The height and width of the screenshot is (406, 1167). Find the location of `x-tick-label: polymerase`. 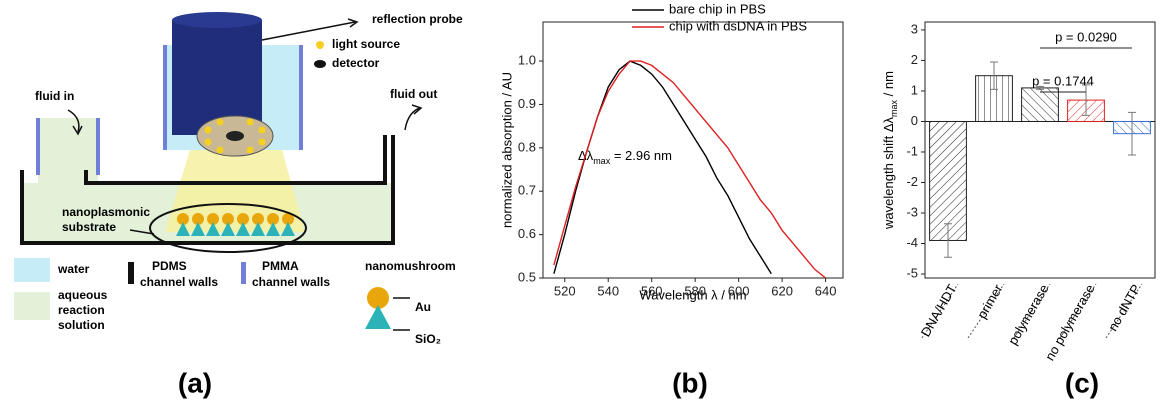

x-tick-label: polymerase is located at coordinates (1028, 315).